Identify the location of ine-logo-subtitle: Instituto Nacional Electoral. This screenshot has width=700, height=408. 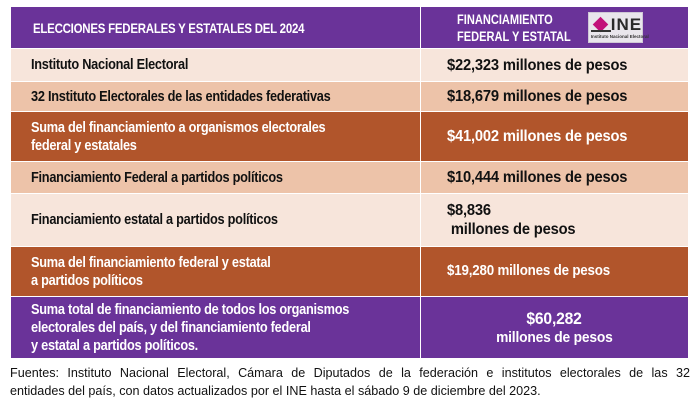
(619, 36).